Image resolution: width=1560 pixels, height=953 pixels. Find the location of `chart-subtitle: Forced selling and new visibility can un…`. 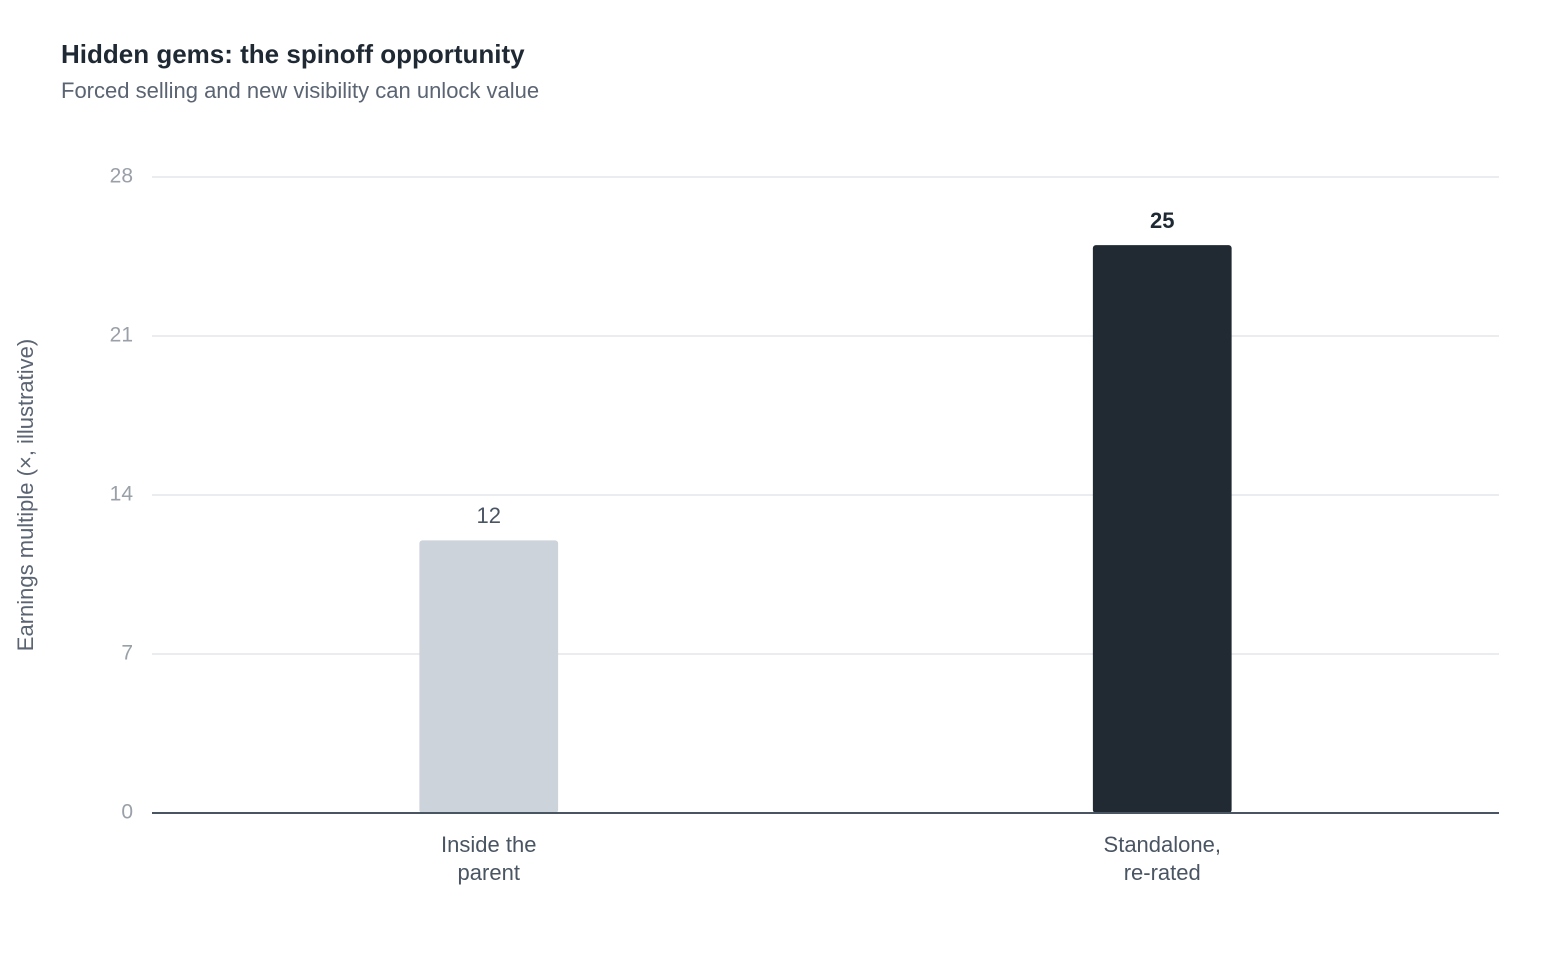

chart-subtitle: Forced selling and new visibility can un… is located at coordinates (300, 90).